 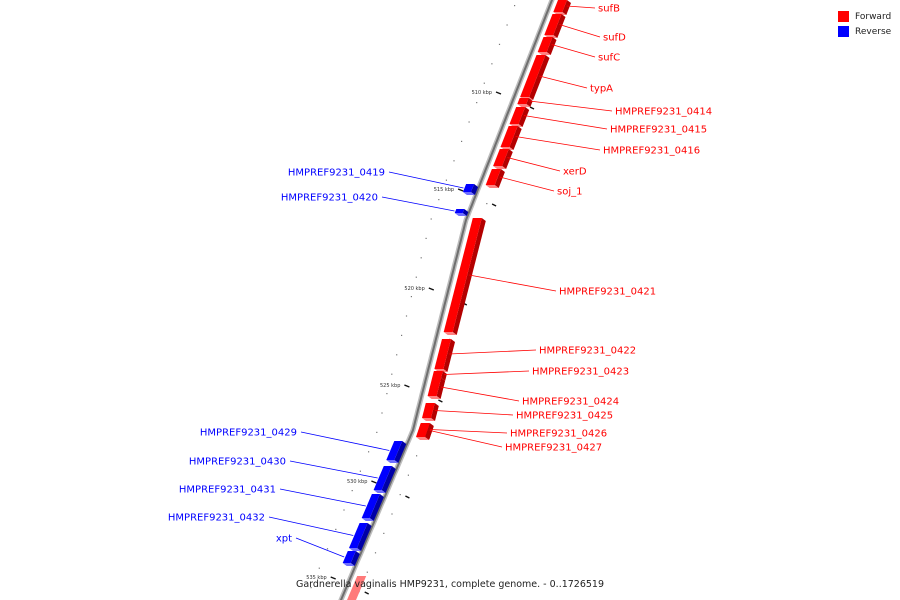 I want to click on gene-label: HMPREF9231_0430, so click(x=237, y=462).